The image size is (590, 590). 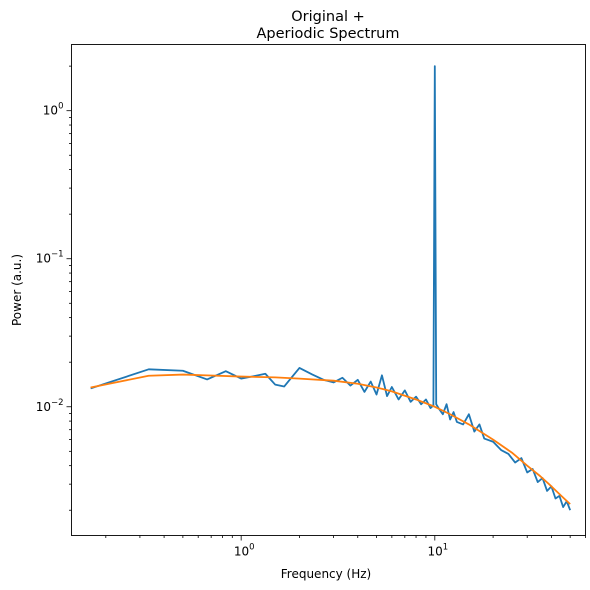 I want to click on chart-title-line-1: Original +, so click(x=328, y=17).